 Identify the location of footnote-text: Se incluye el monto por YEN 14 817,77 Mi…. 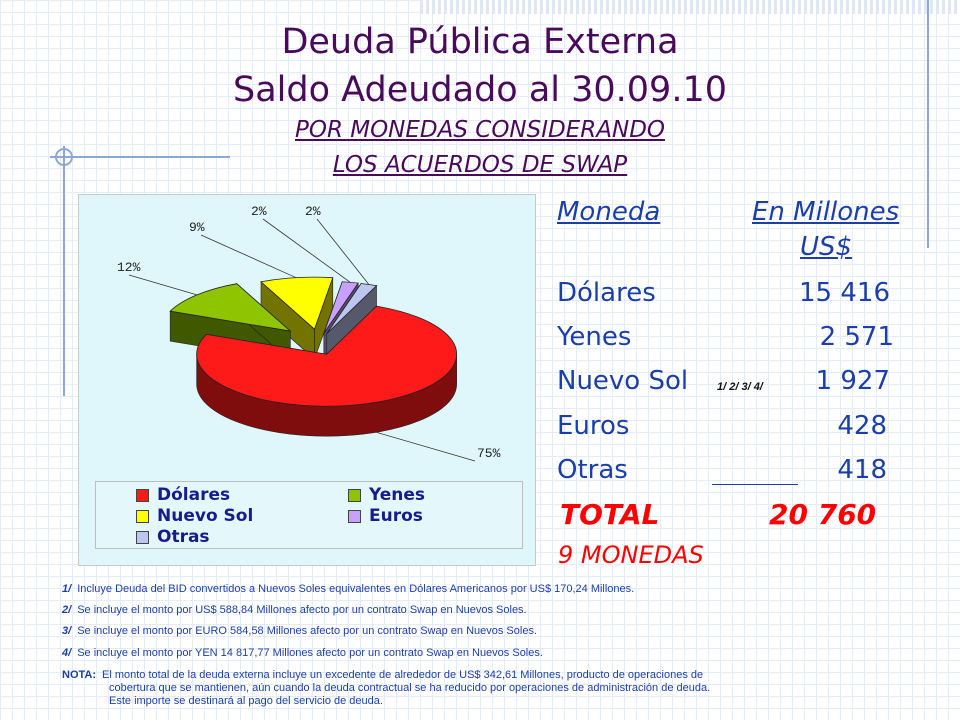
(310, 653).